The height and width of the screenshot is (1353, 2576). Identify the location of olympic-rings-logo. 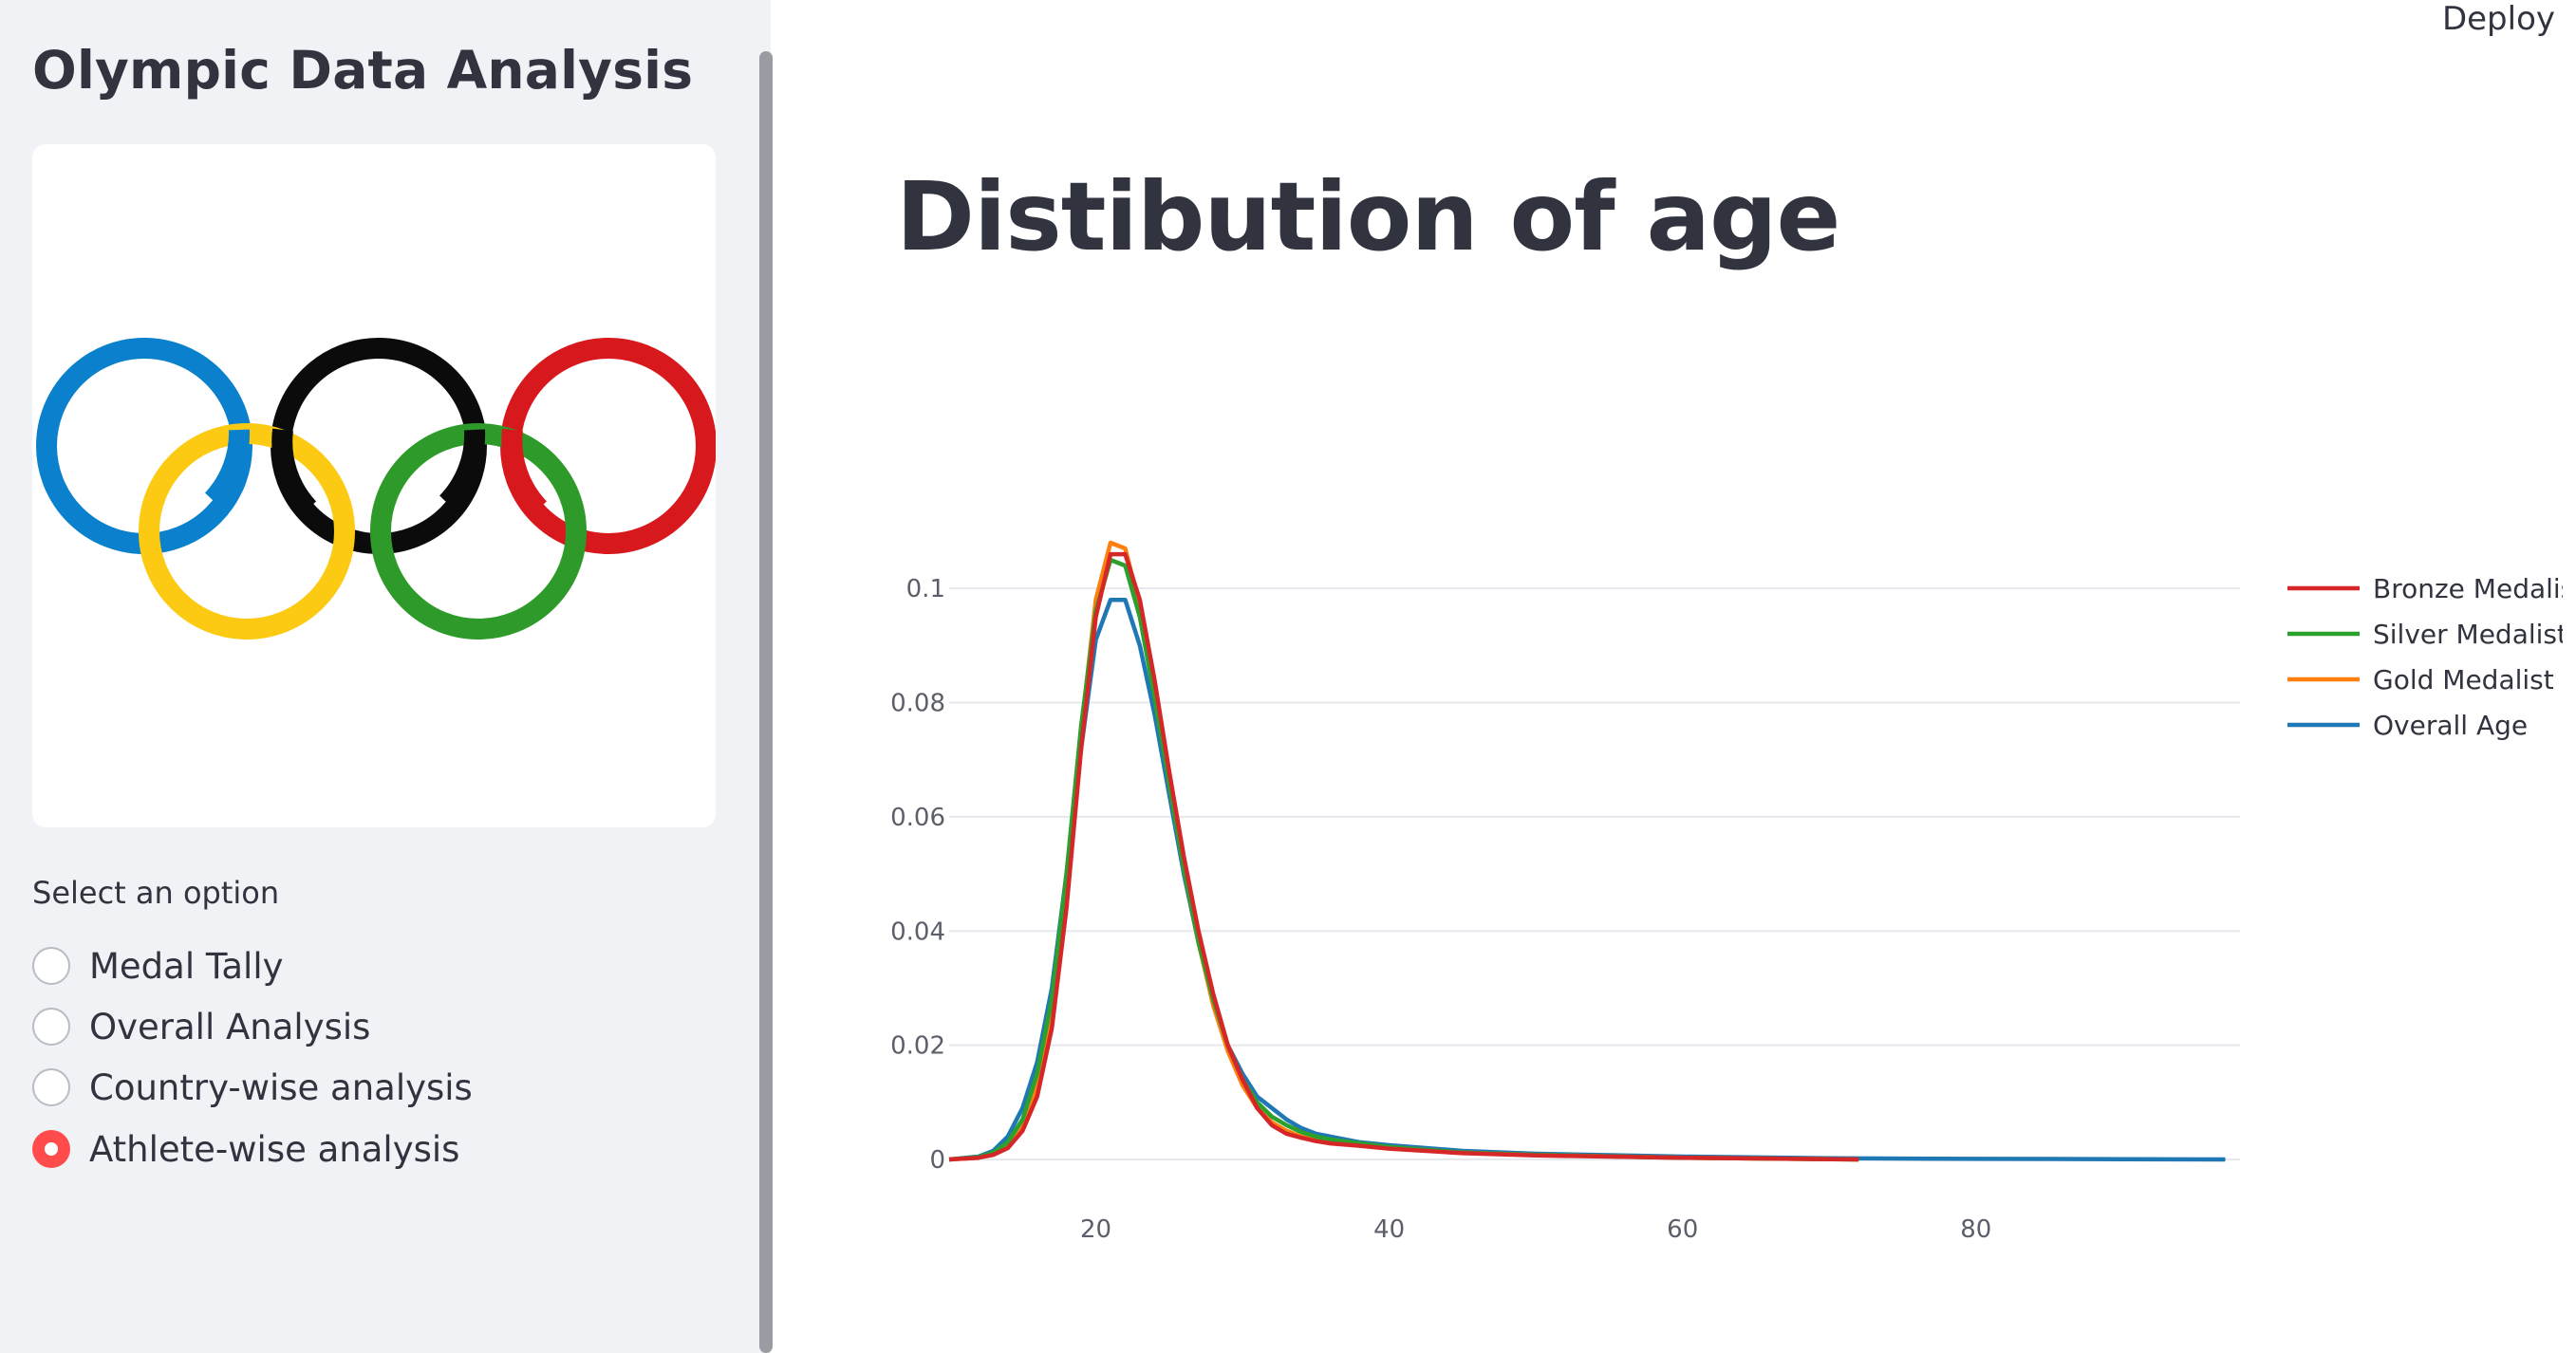
(374, 485).